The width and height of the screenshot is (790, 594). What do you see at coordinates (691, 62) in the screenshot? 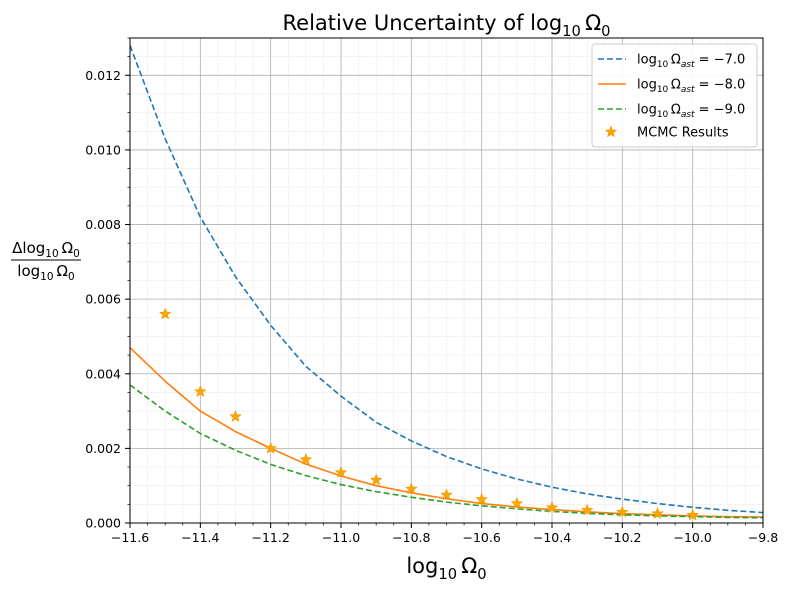
I see `legend-label-1: log10 Ωast = −7.0` at bounding box center [691, 62].